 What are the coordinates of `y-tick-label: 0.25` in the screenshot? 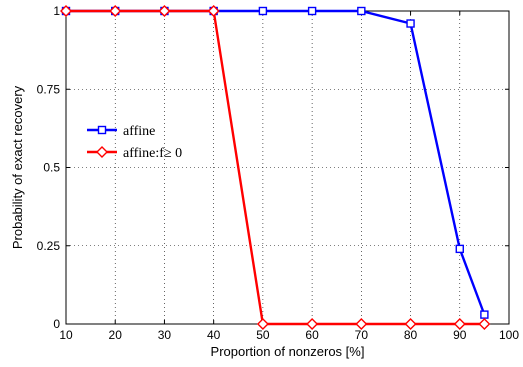 It's located at (49, 246).